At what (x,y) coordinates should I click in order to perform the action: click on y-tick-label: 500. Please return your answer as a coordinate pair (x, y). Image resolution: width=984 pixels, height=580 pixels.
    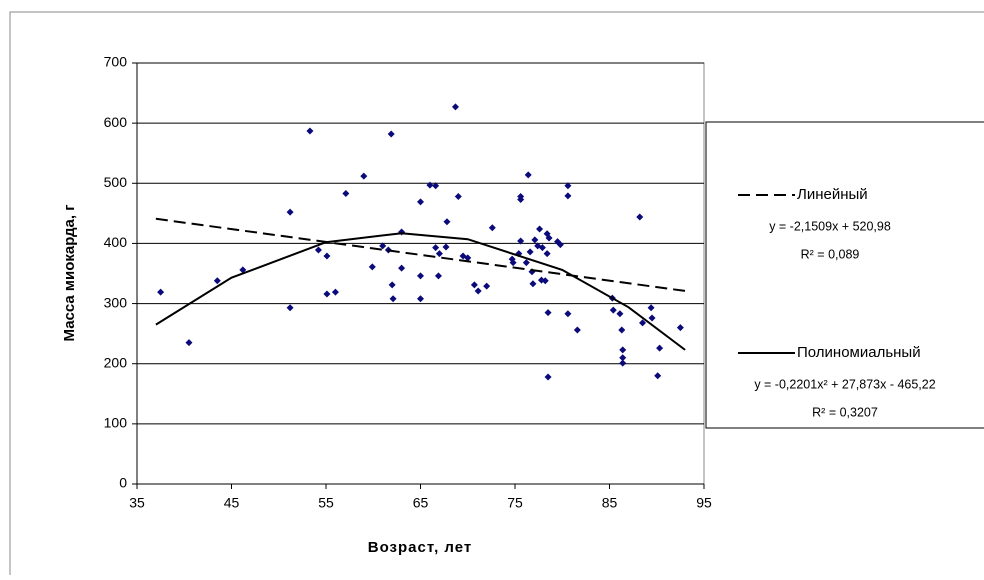
    Looking at the image, I should click on (116, 182).